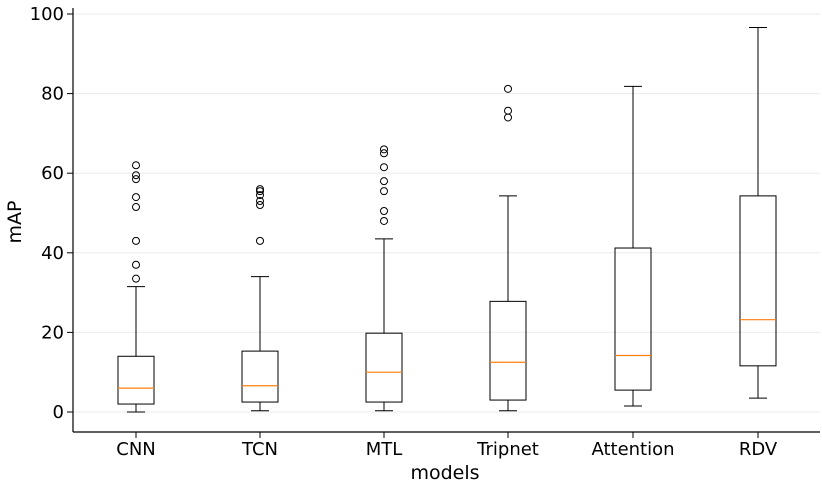 The width and height of the screenshot is (822, 485). What do you see at coordinates (507, 449) in the screenshot?
I see `x-tick-label-tripnet: Tripnet` at bounding box center [507, 449].